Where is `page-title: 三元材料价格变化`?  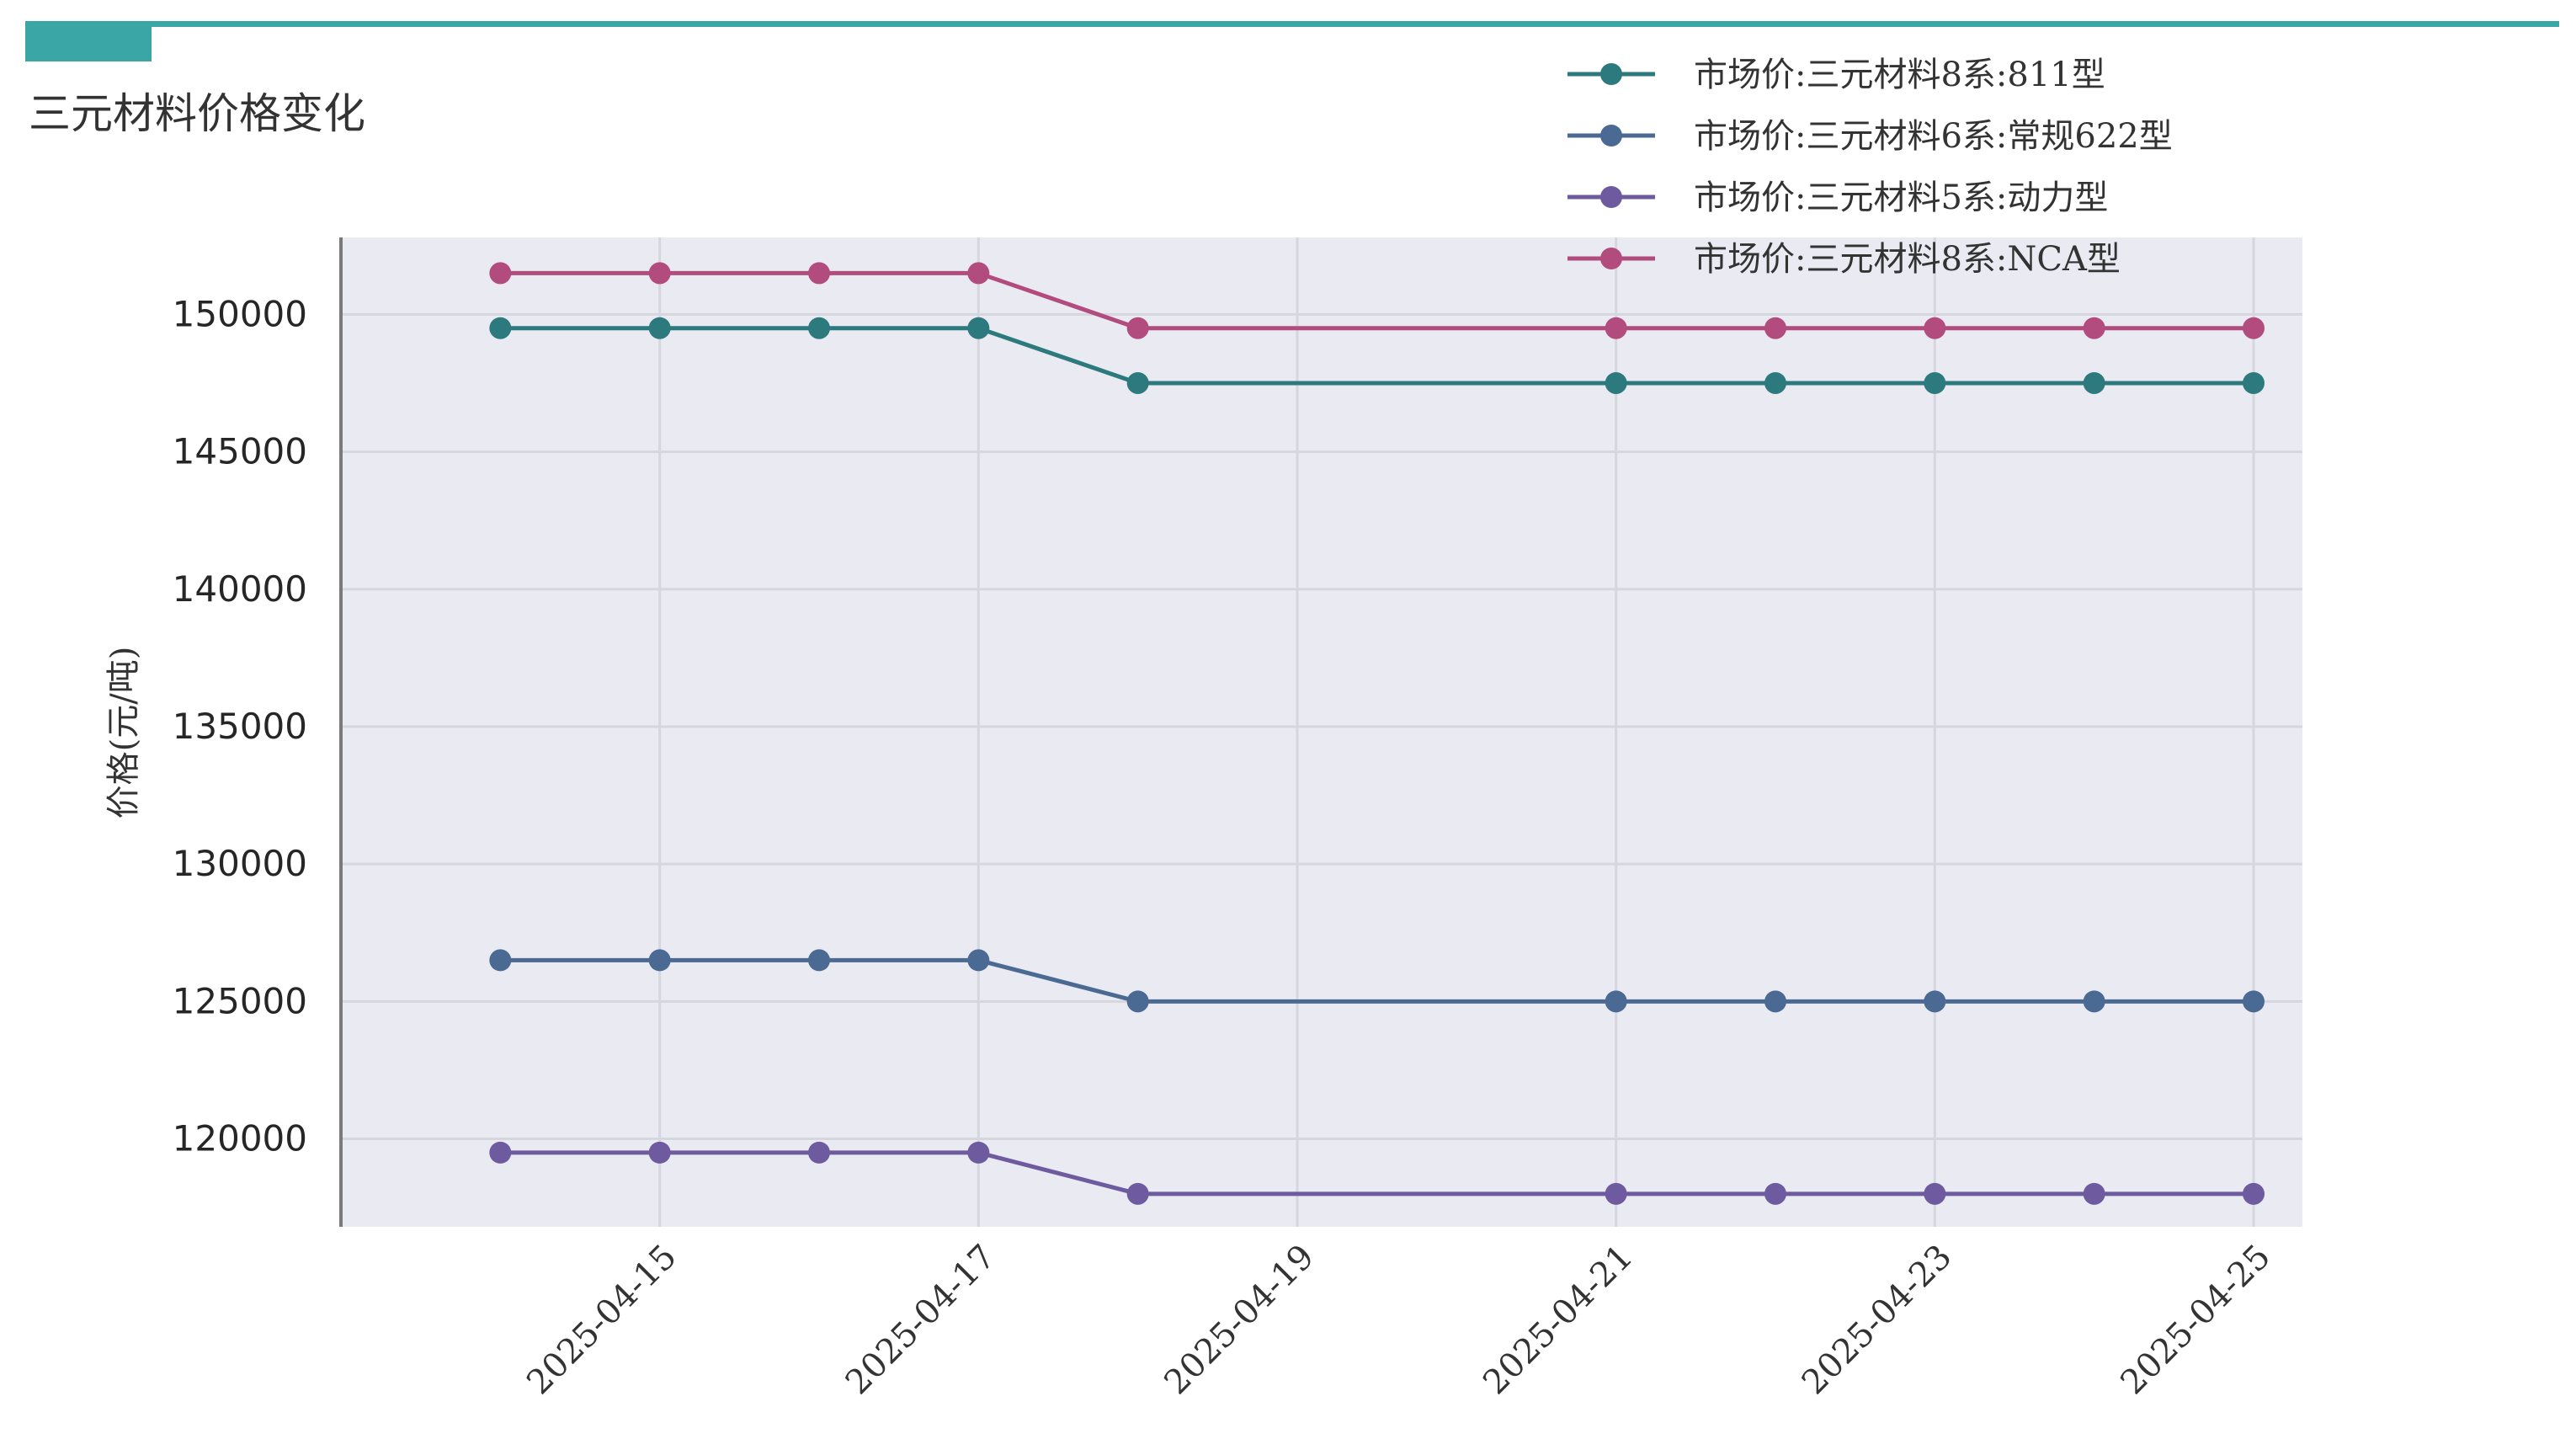 page-title: 三元材料价格变化 is located at coordinates (197, 114).